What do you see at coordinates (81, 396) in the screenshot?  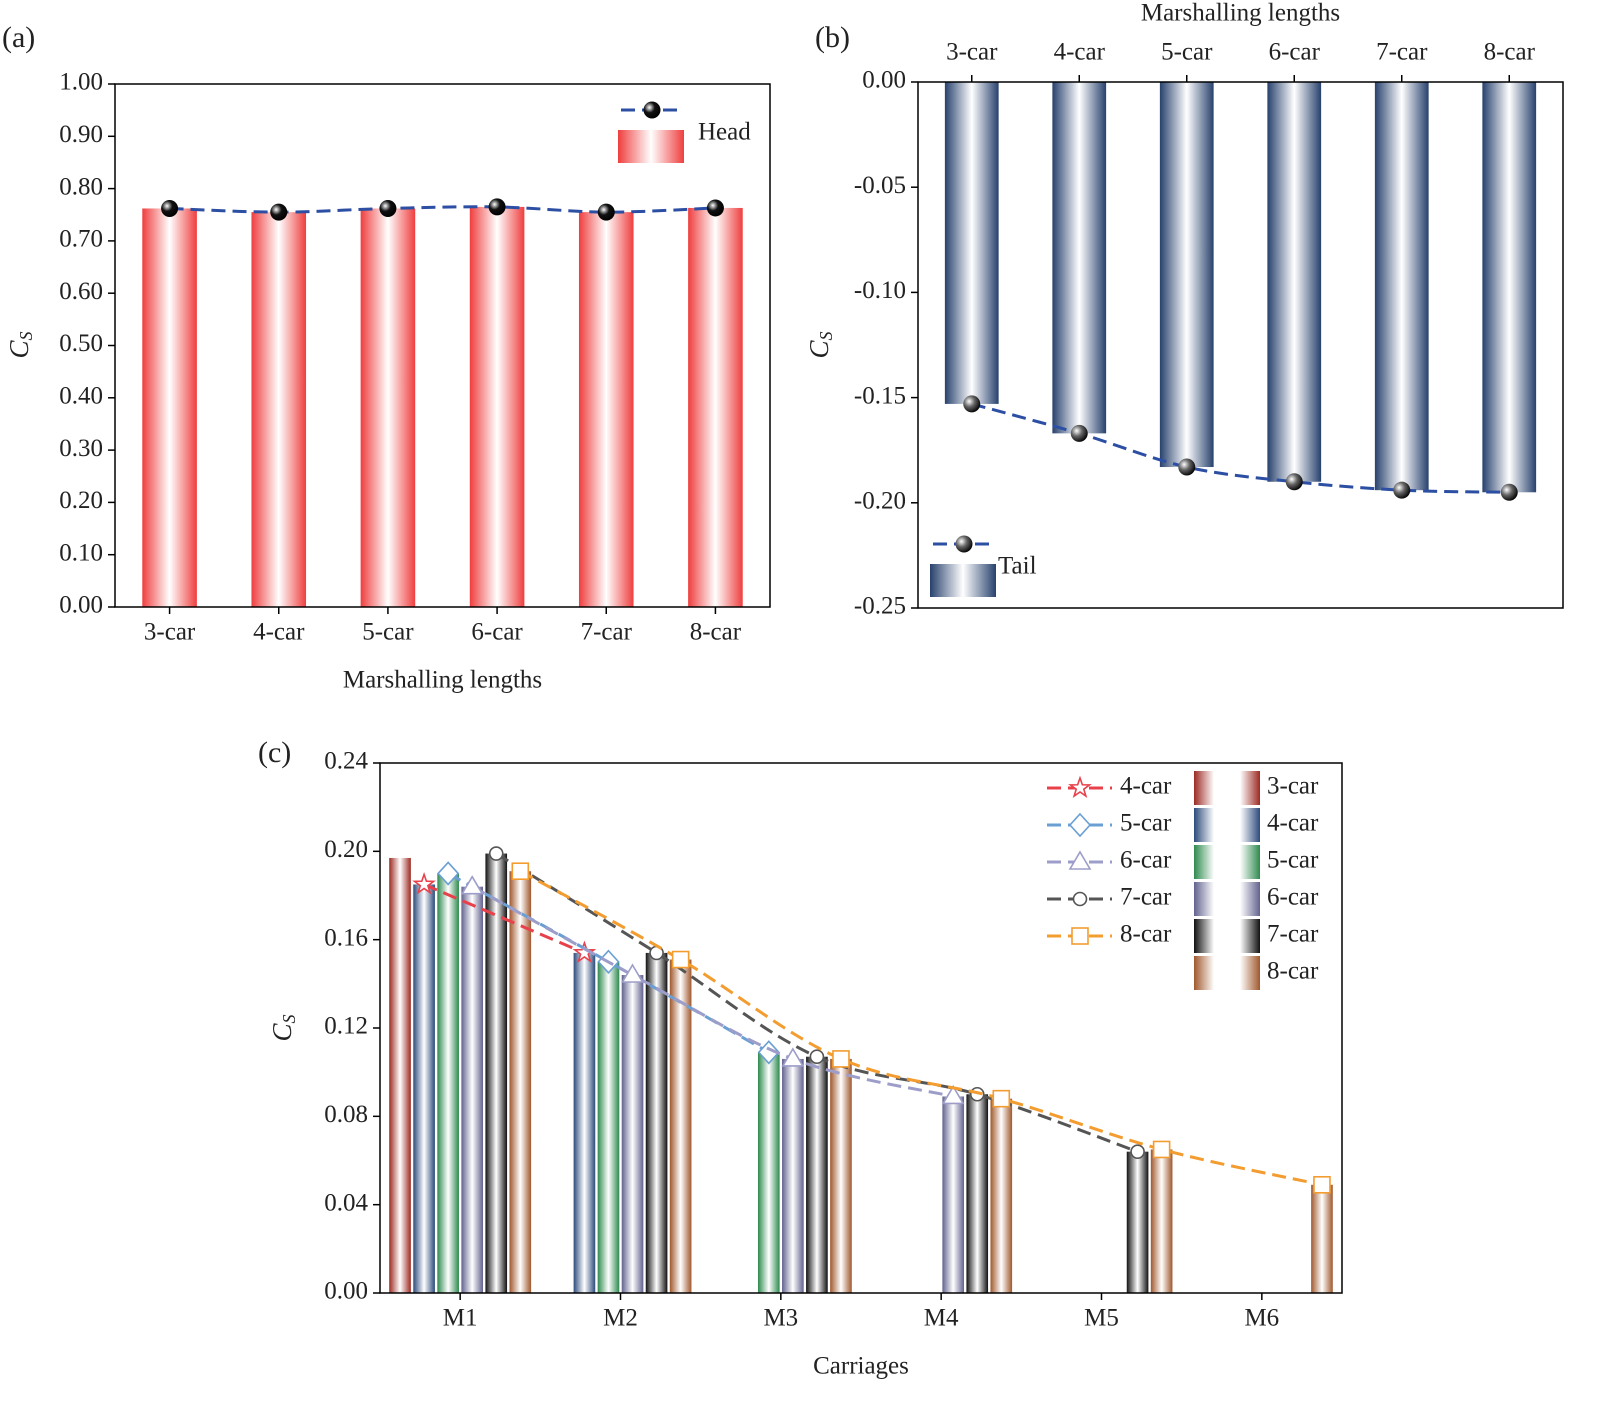 I see `y-tick-label: 0.40` at bounding box center [81, 396].